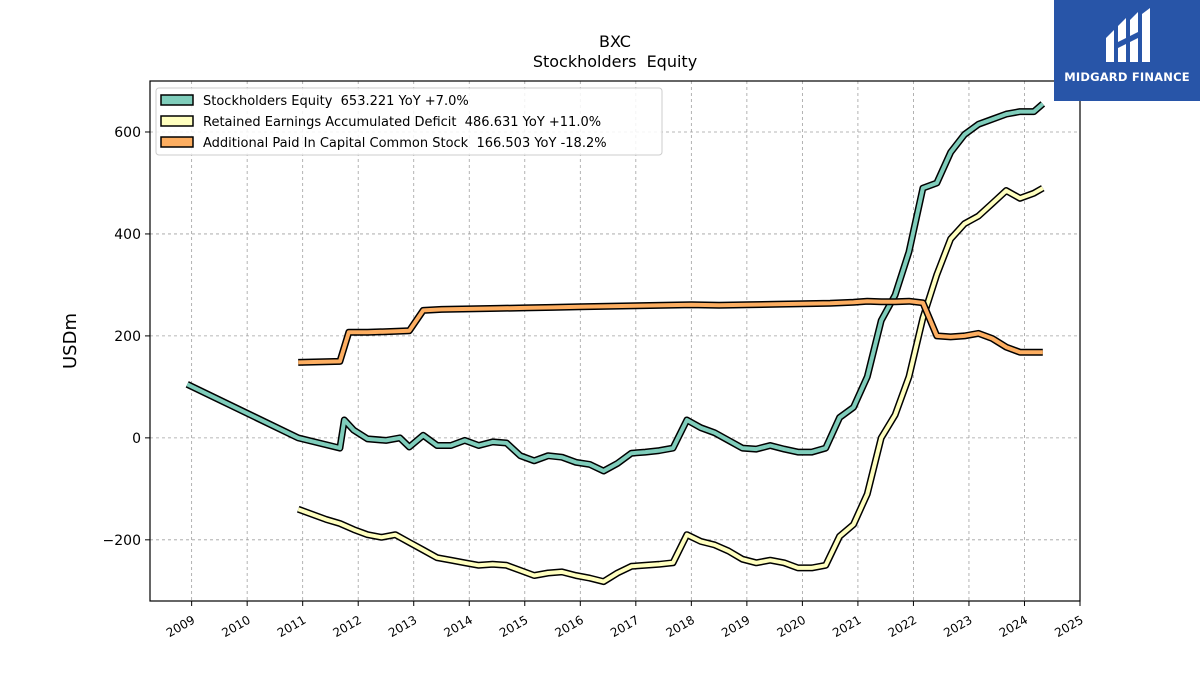 This screenshot has width=1200, height=675. I want to click on x-tick-label: 2025, so click(1068, 626).